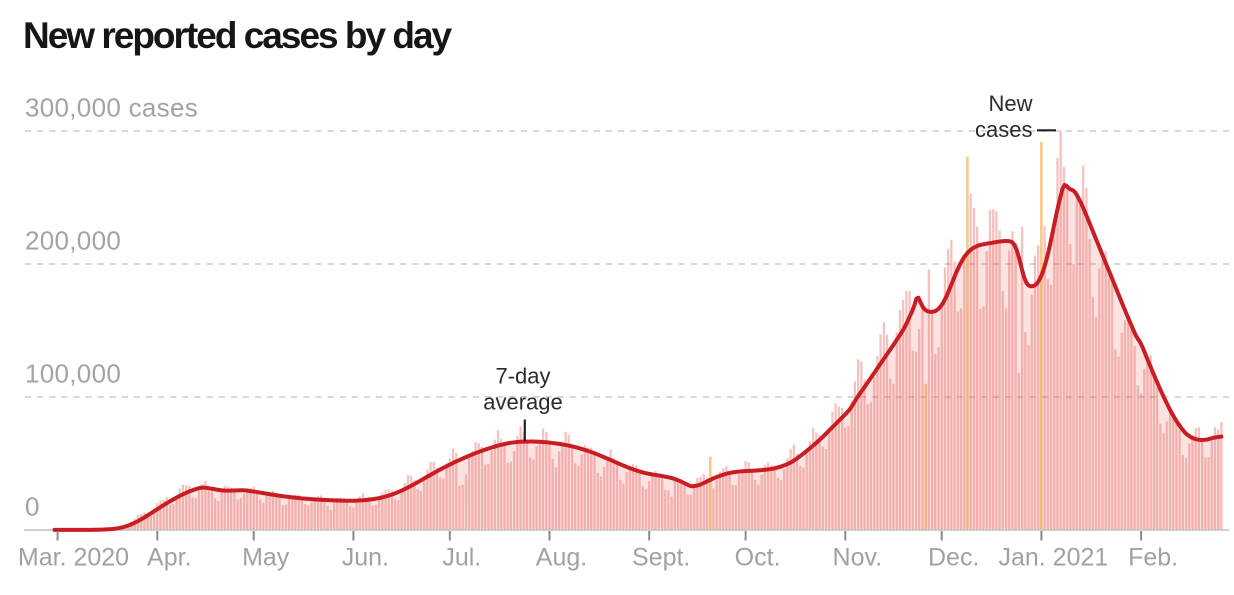 The image size is (1234, 595). What do you see at coordinates (1003, 129) in the screenshot?
I see `svg-text: cases` at bounding box center [1003, 129].